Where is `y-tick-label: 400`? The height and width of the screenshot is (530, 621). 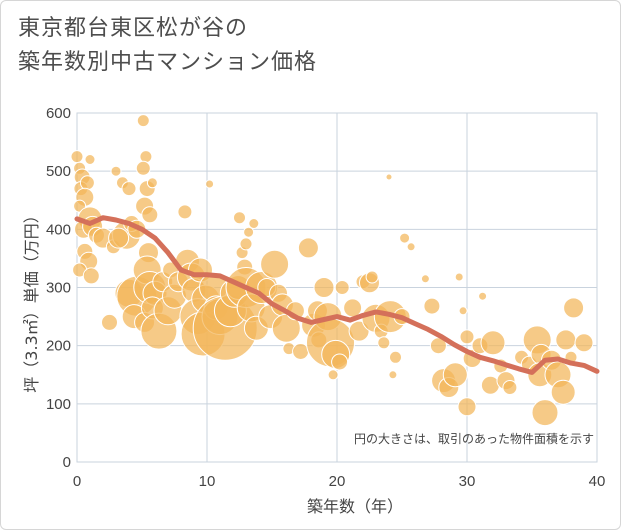 y-tick-label: 400 is located at coordinates (58, 229).